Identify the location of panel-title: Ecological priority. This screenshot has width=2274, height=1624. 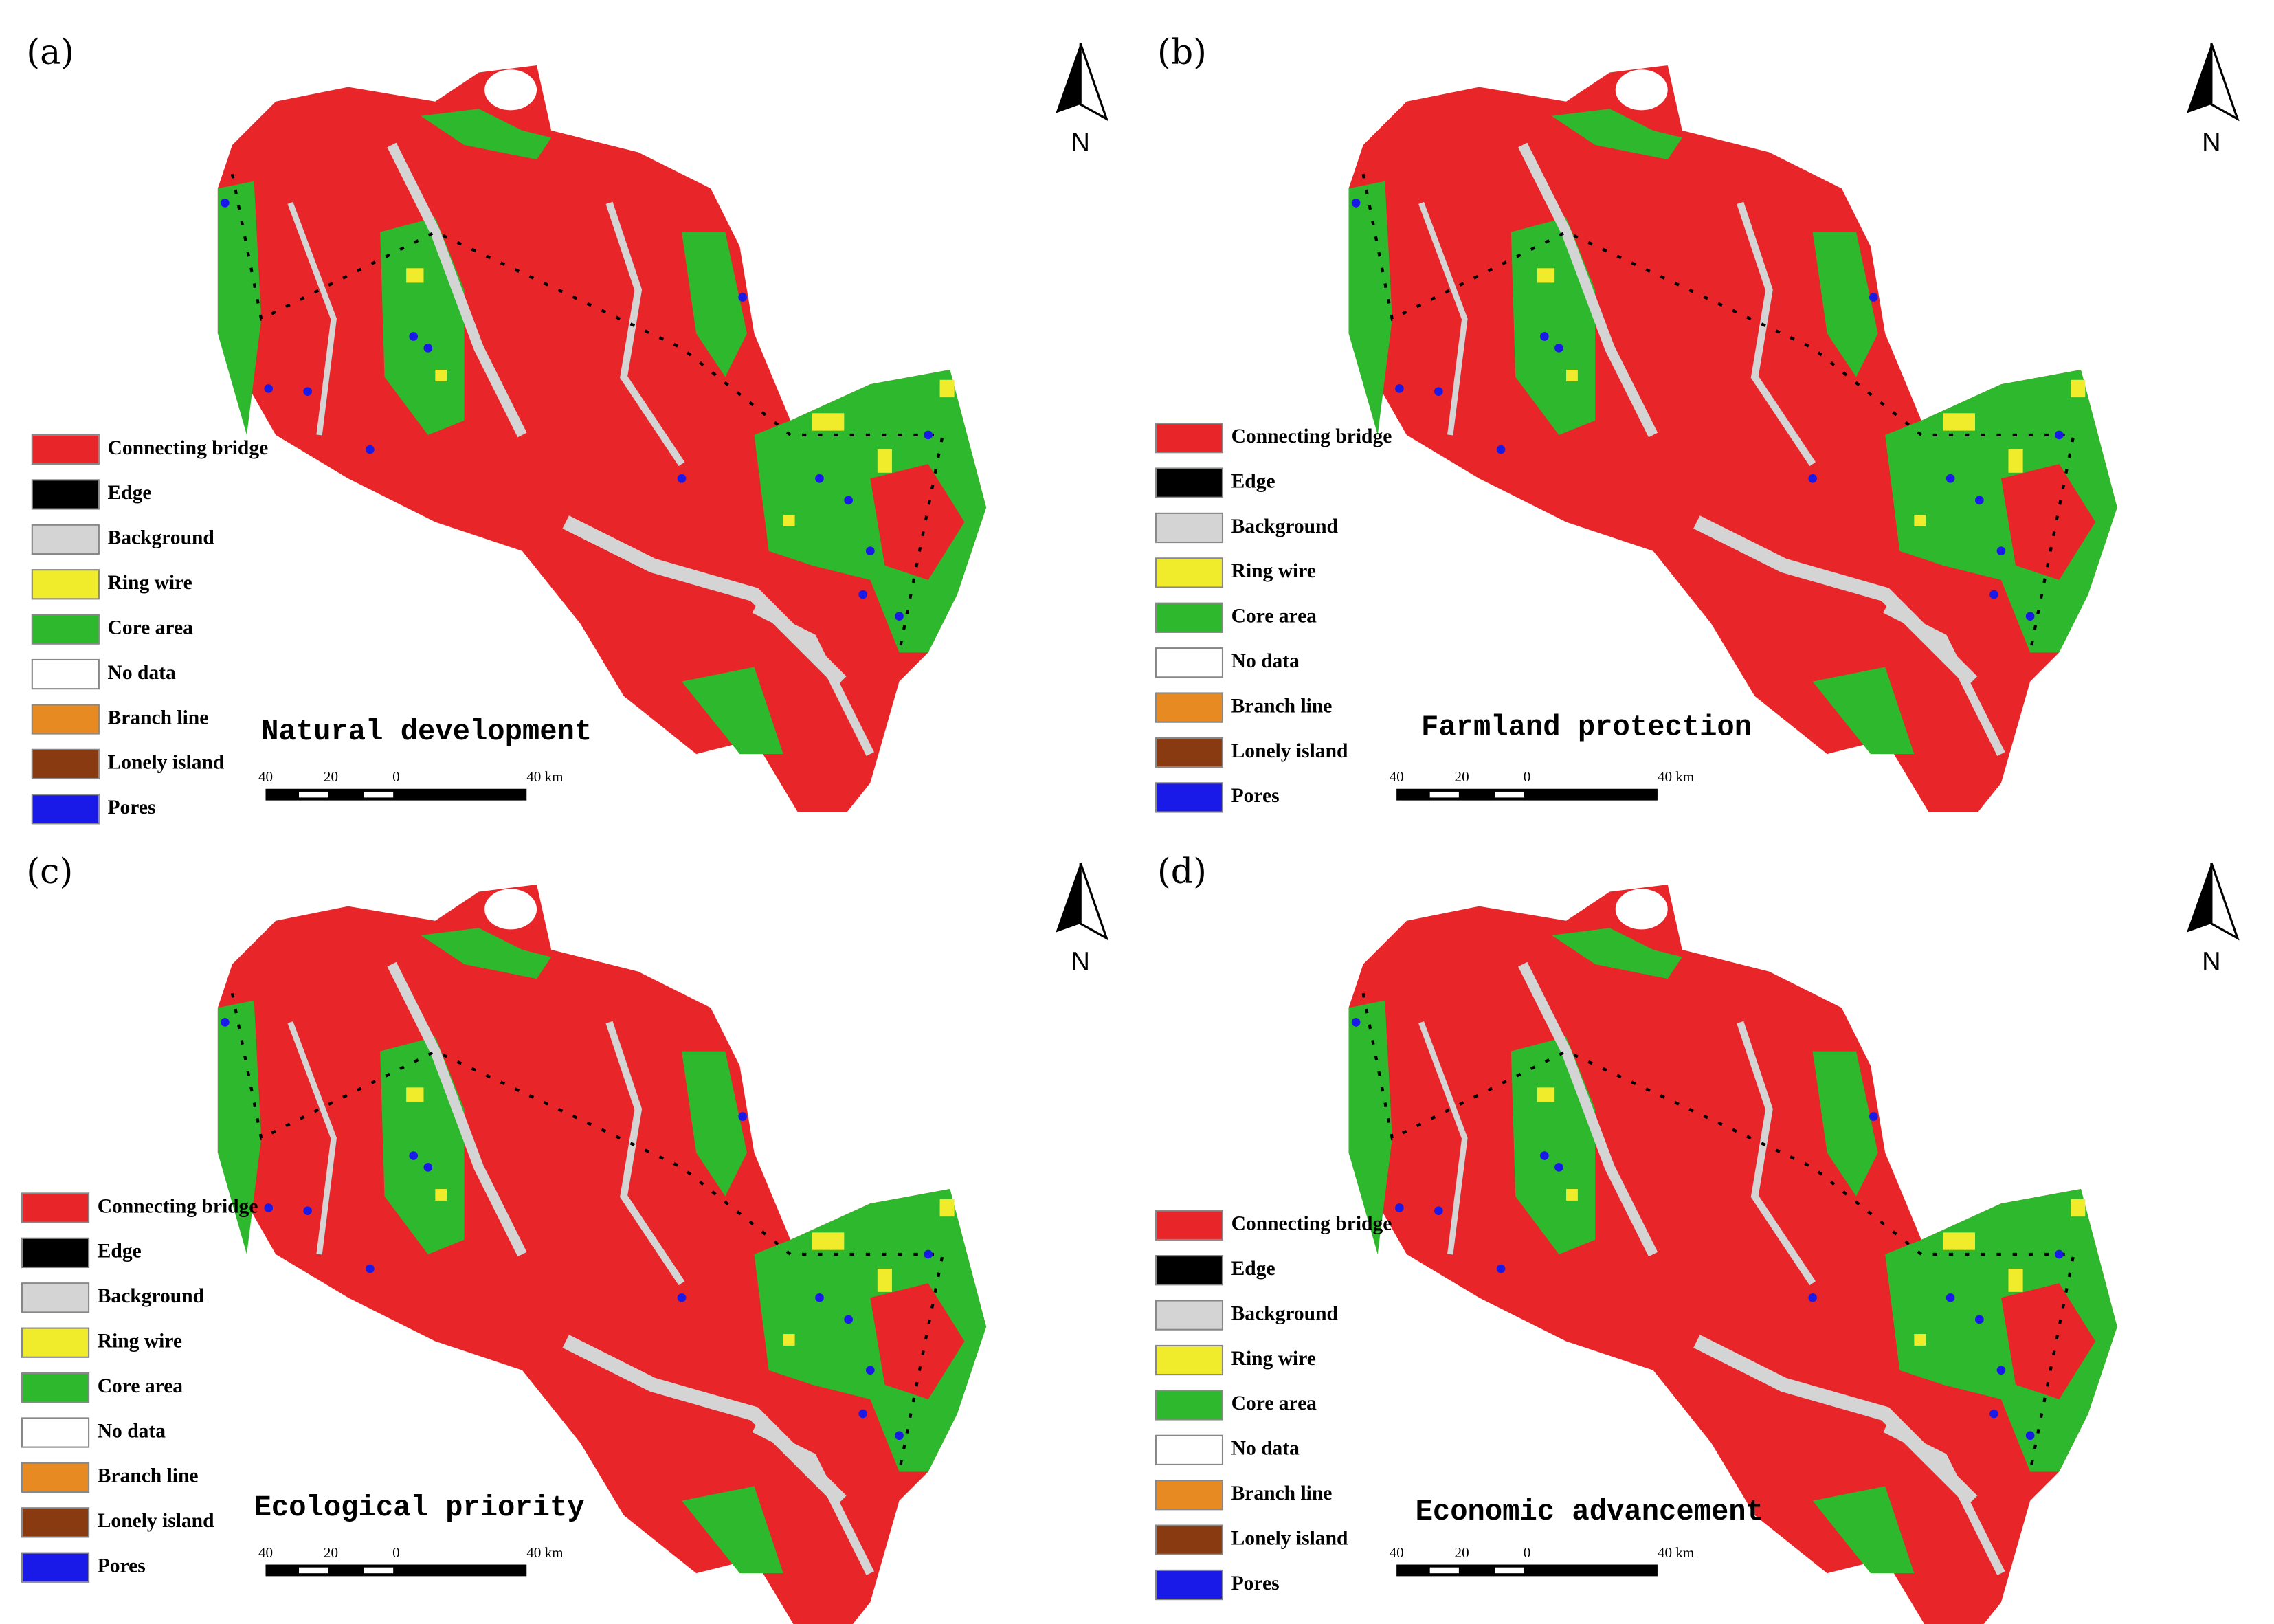
(419, 1507).